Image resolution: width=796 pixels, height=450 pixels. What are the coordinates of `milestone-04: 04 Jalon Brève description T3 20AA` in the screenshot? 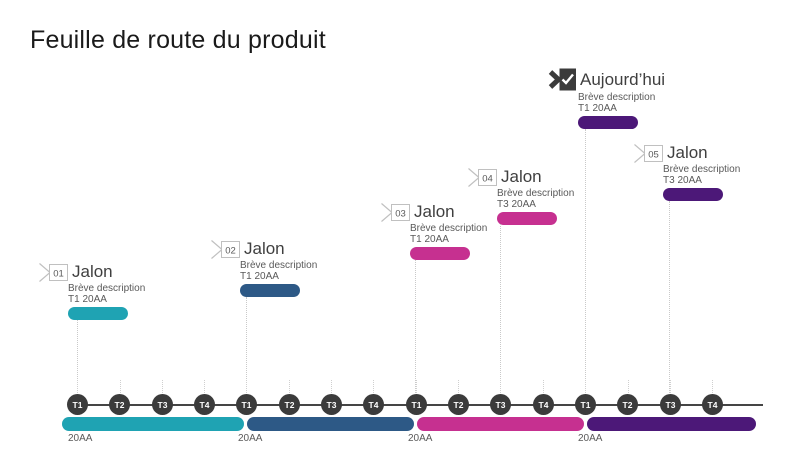 It's located at (542, 196).